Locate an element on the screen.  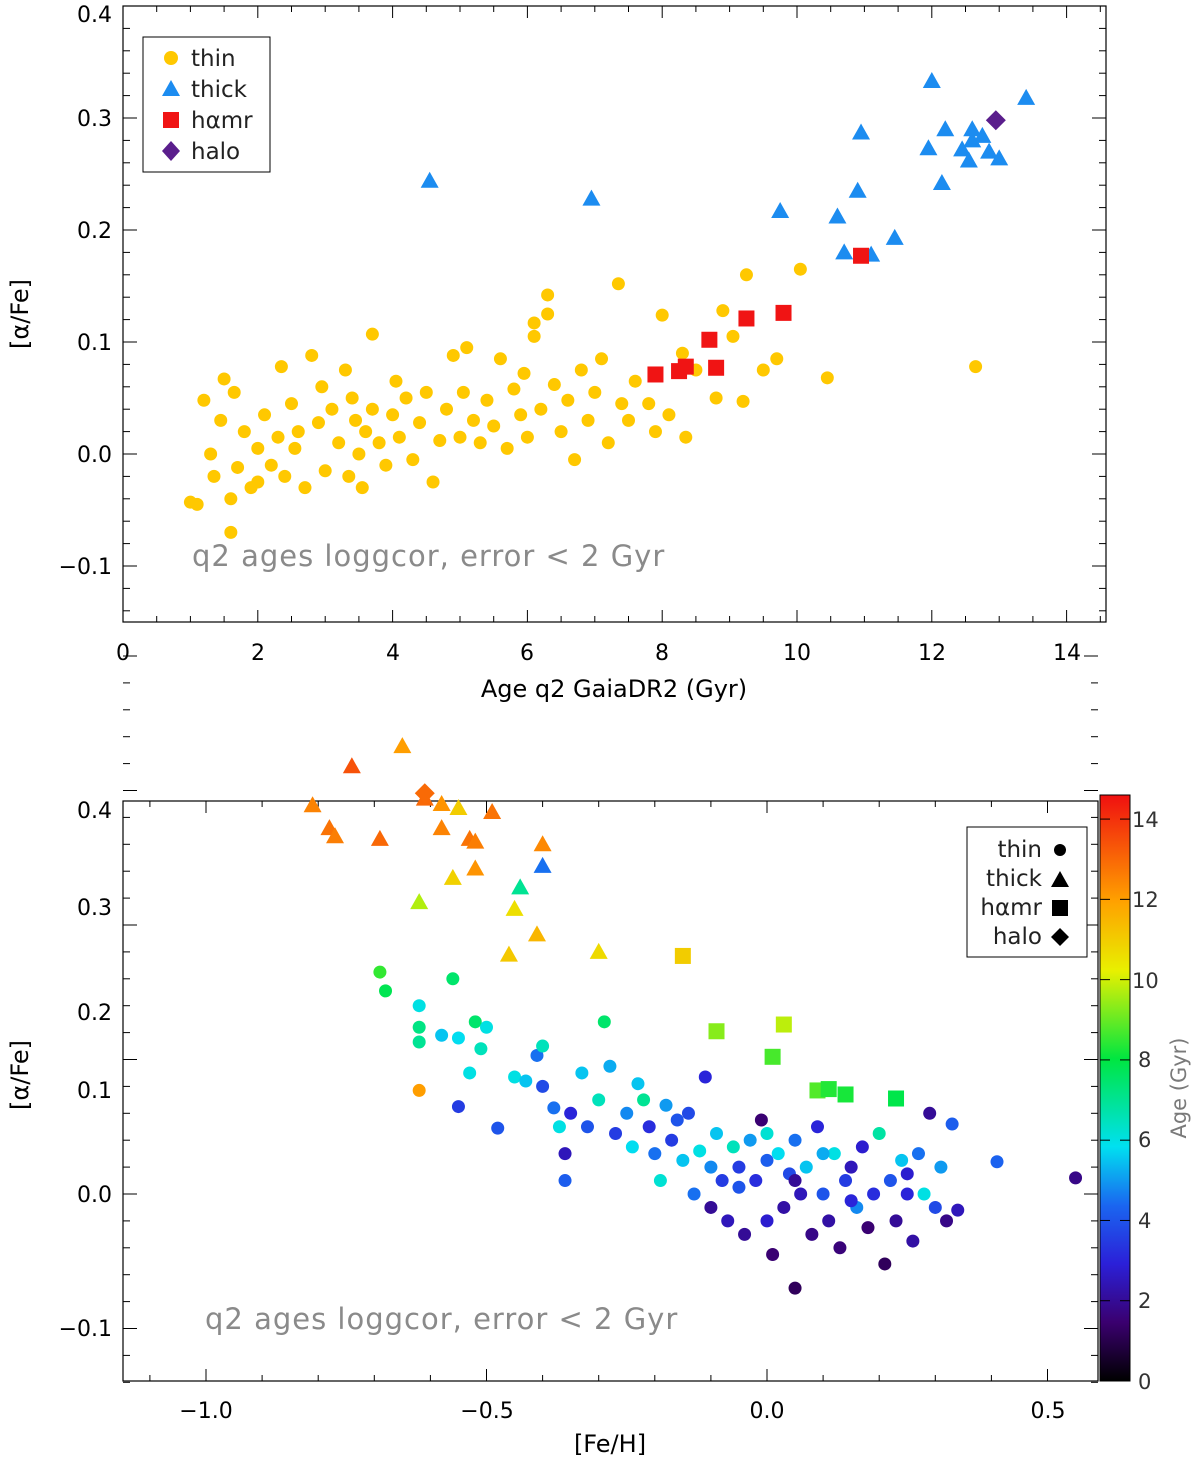
bottom-legend: thin thick hαmr halo is located at coordinates (1027, 892).